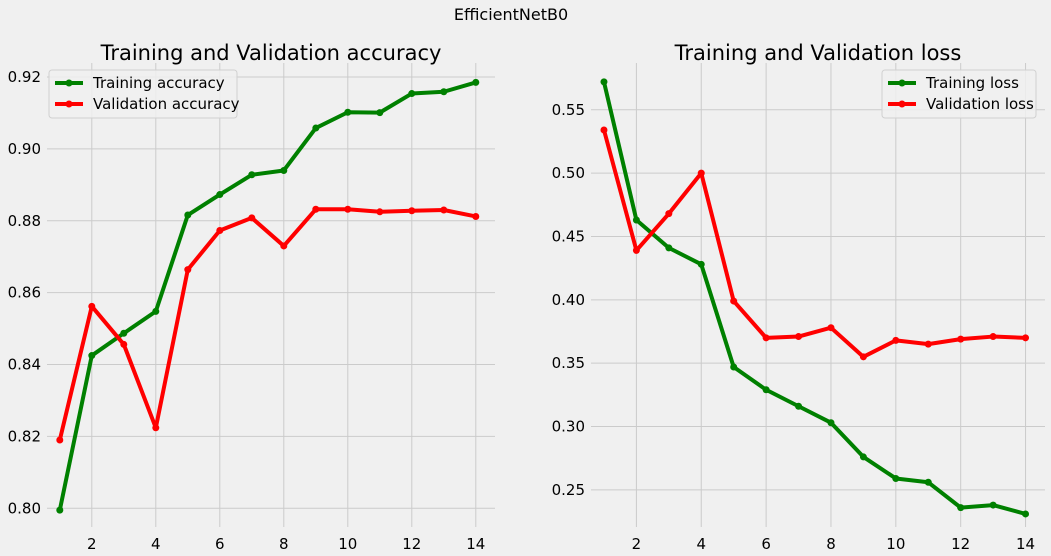  I want to click on legend-label: Training loss, so click(972, 83).